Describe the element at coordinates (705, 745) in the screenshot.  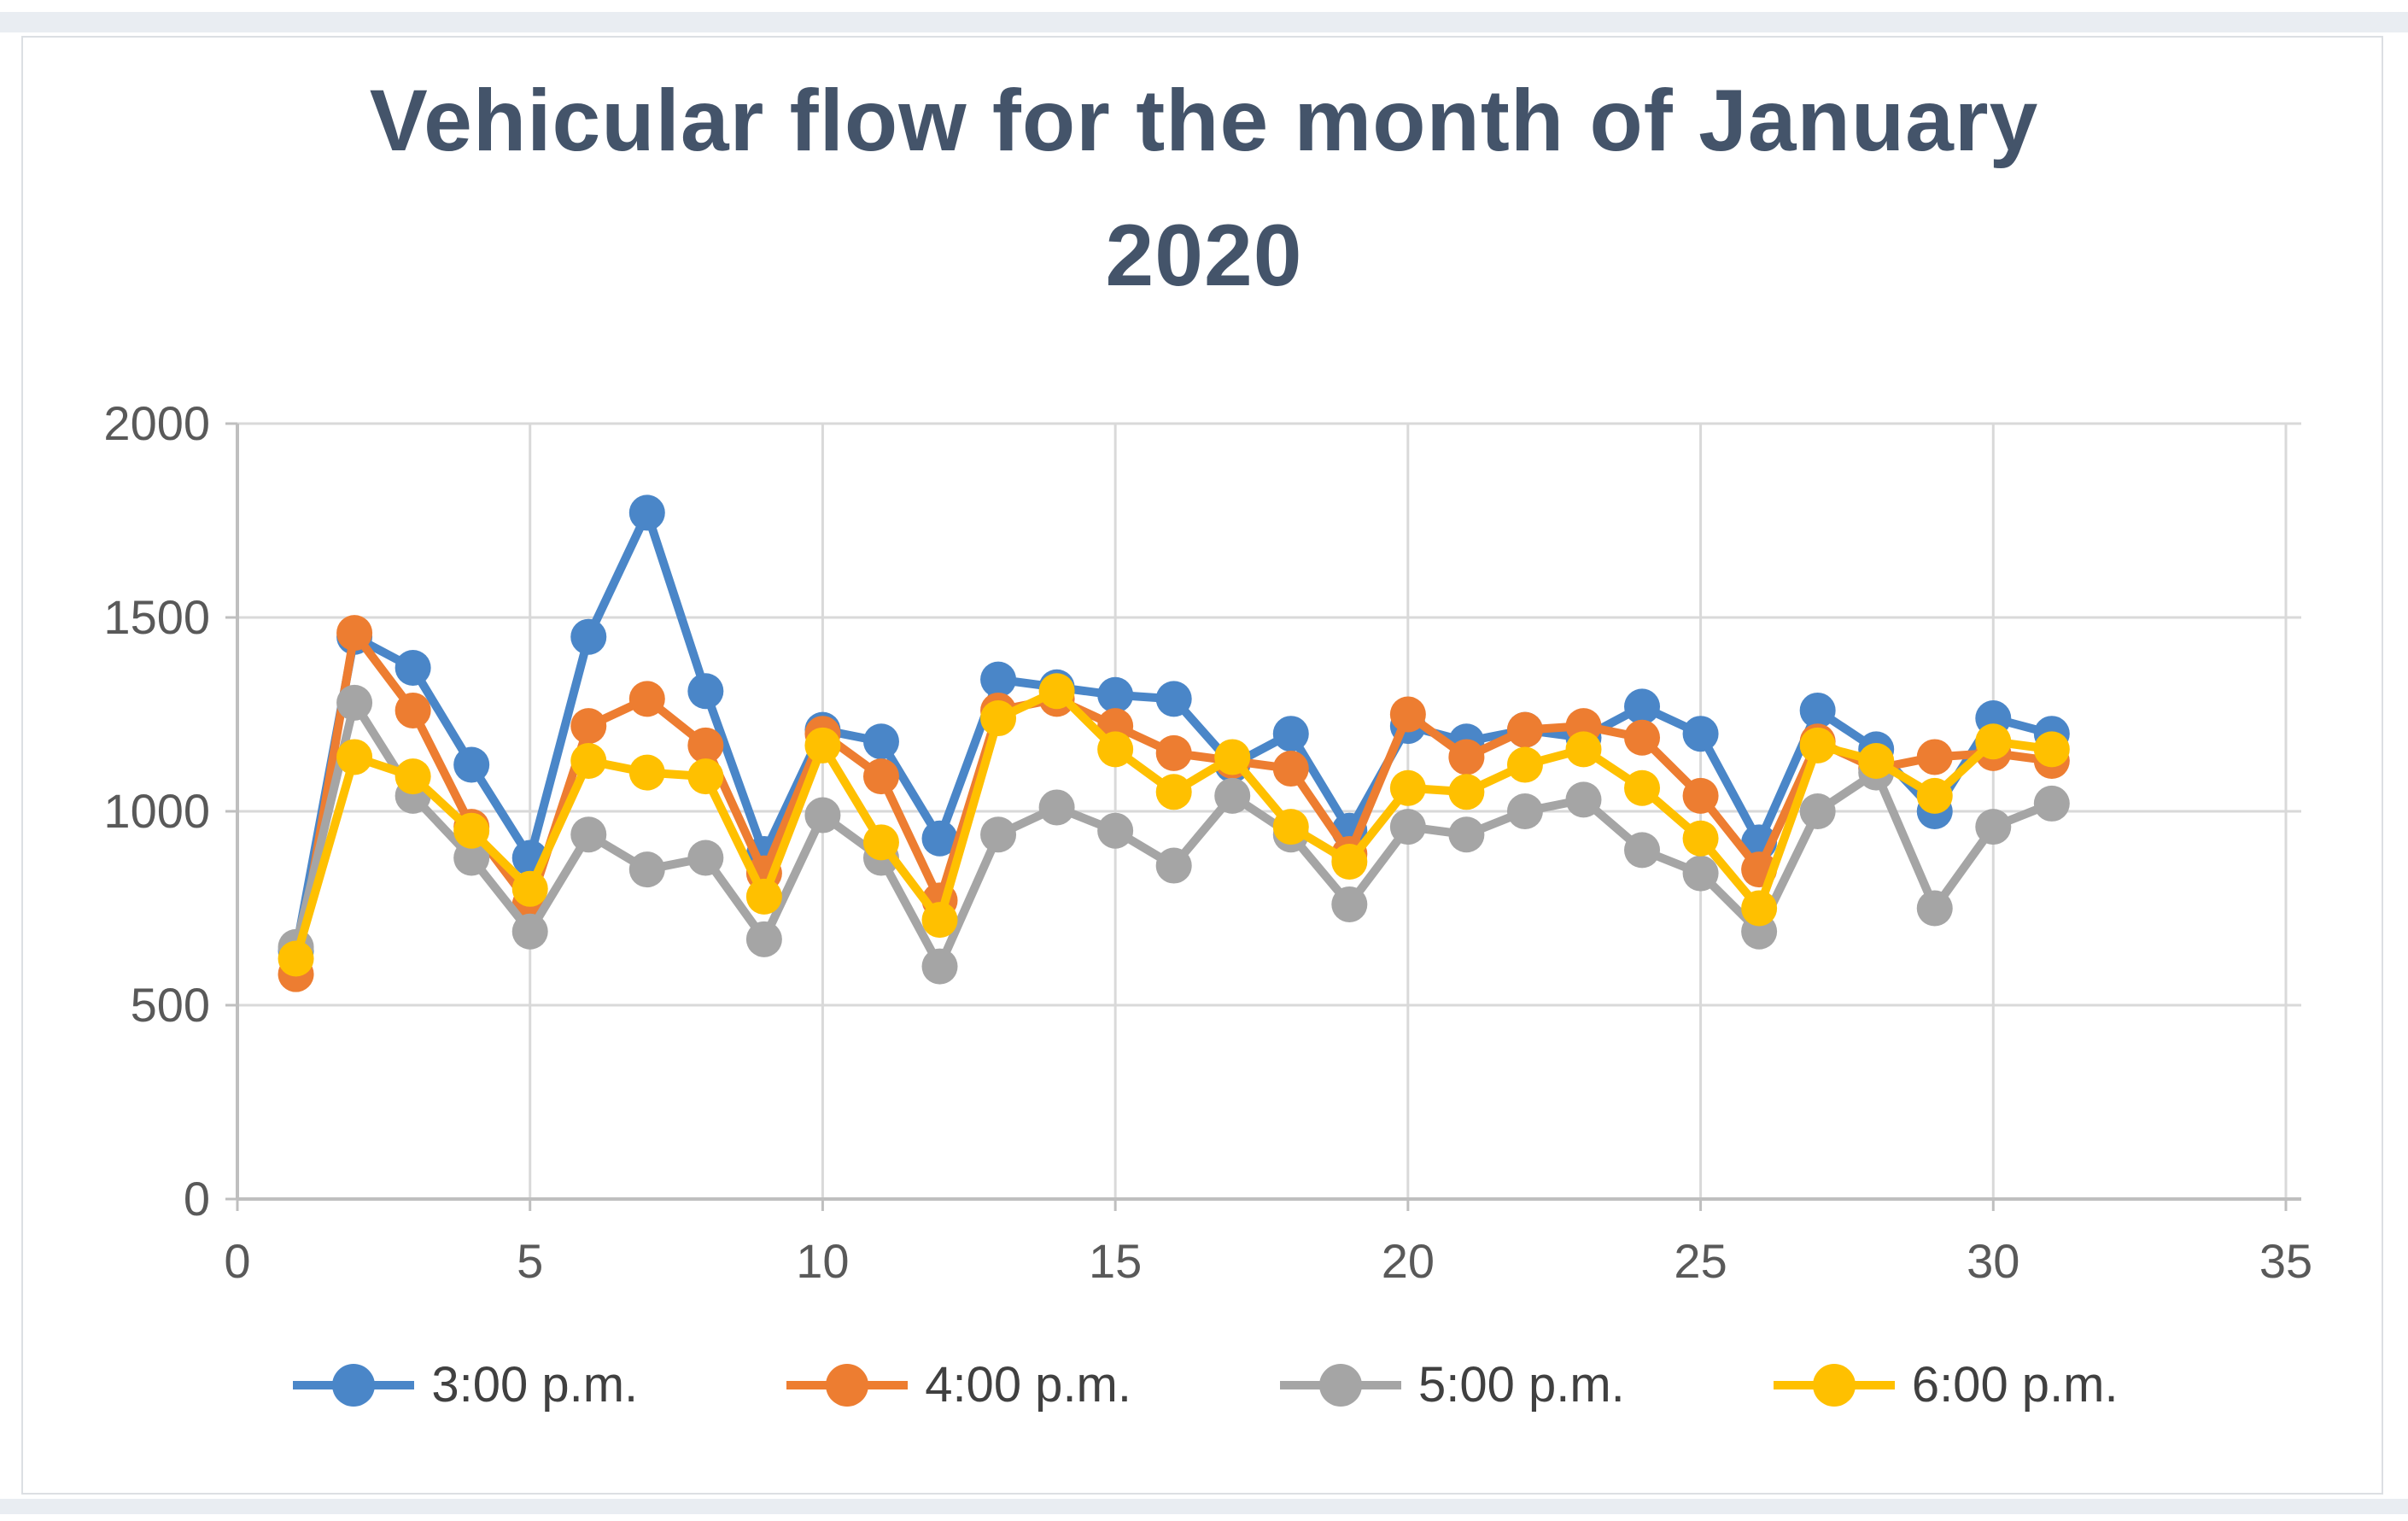
I see `data-point-series2-day8` at that location.